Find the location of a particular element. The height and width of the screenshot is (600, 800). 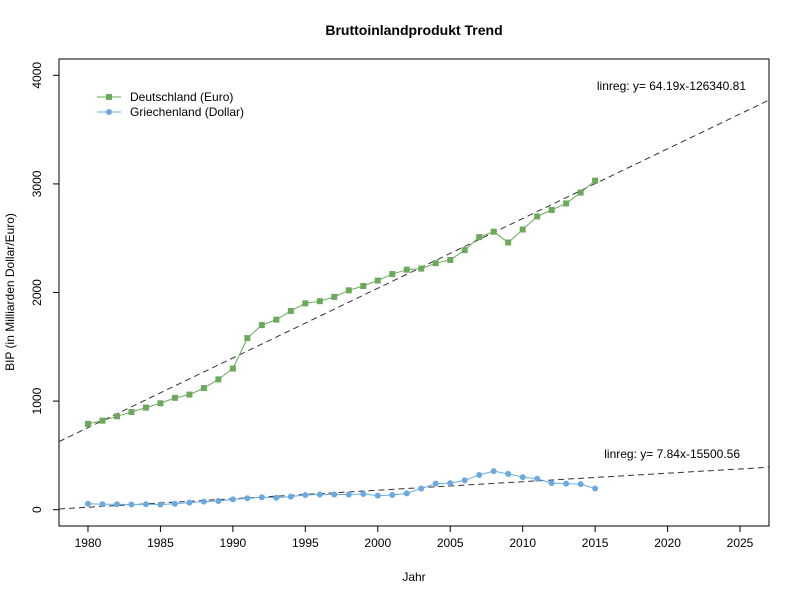

x-tick-label: 2020 is located at coordinates (667, 543).